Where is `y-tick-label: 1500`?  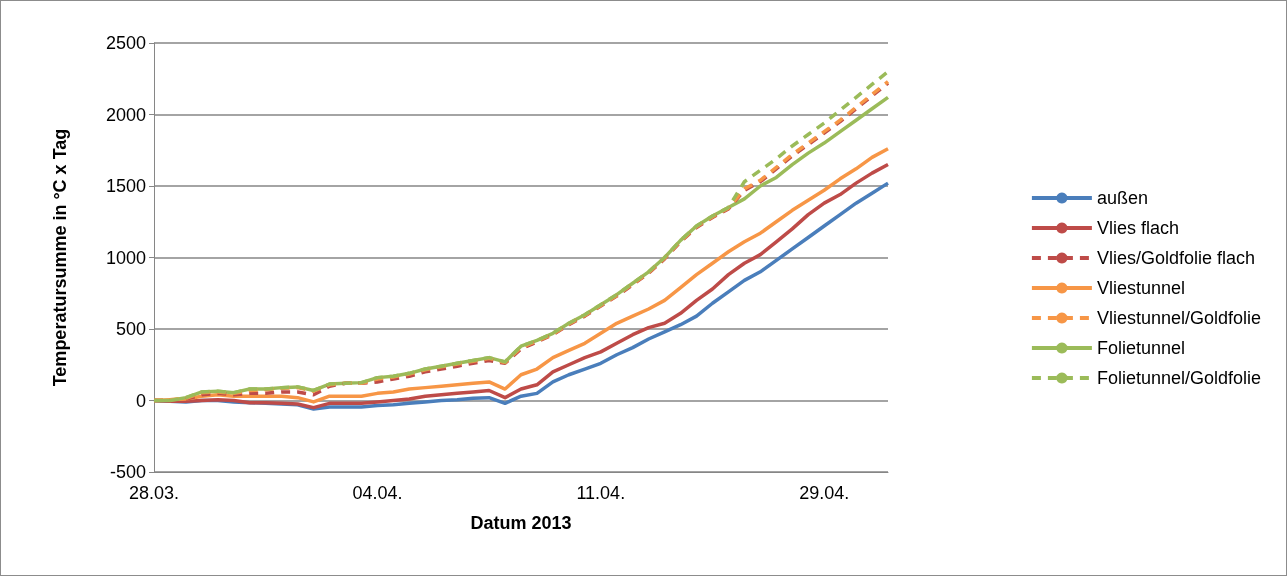 y-tick-label: 1500 is located at coordinates (125, 186).